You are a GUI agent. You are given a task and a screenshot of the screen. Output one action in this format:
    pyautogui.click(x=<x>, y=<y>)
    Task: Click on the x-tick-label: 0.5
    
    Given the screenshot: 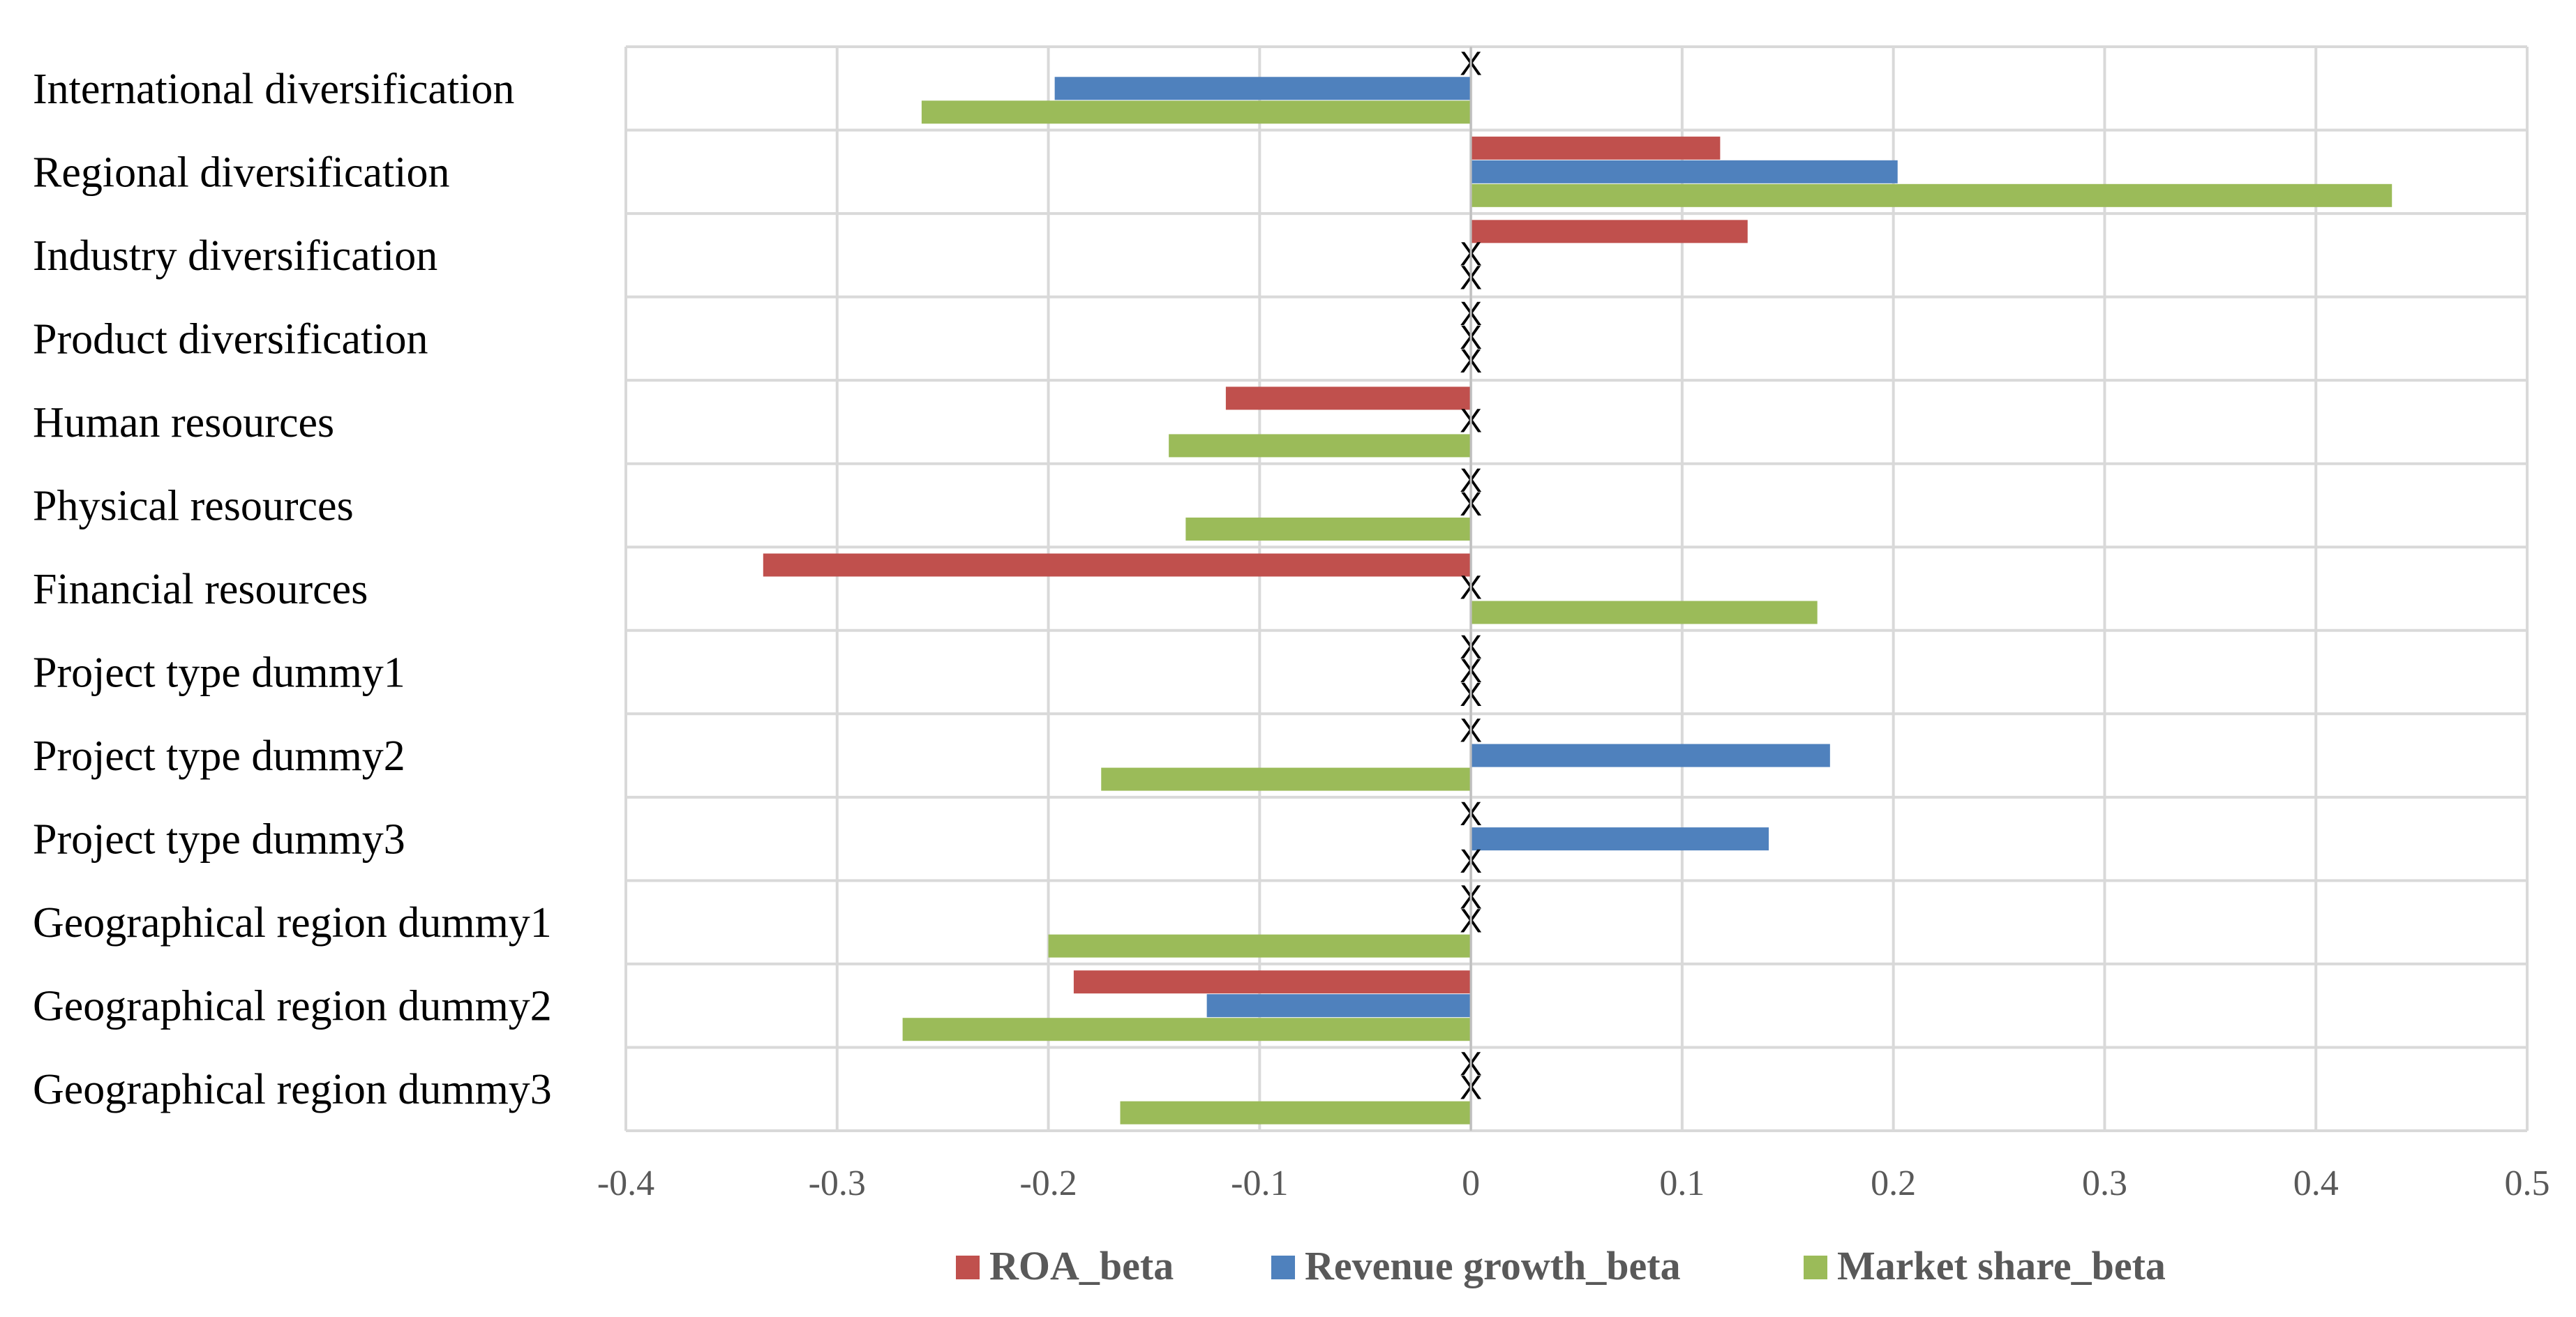 What is the action you would take?
    pyautogui.click(x=2527, y=1183)
    